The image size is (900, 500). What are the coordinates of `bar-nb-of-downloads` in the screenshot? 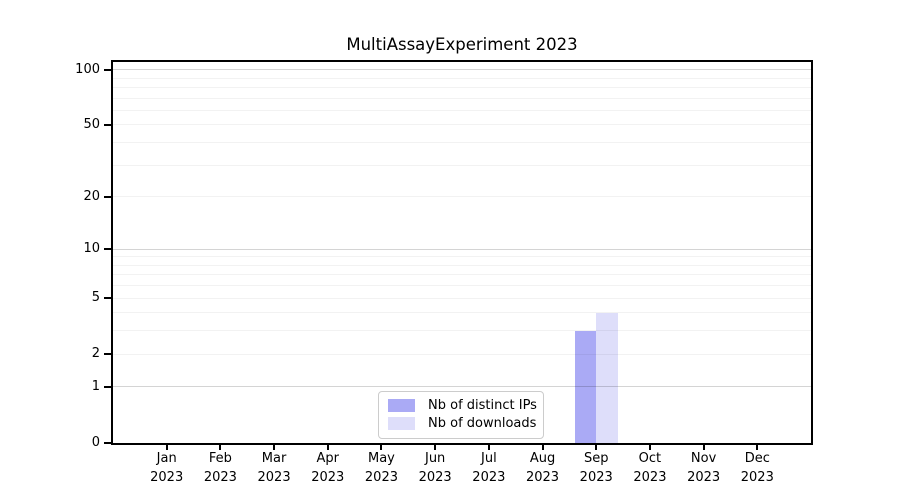 It's located at (607, 377).